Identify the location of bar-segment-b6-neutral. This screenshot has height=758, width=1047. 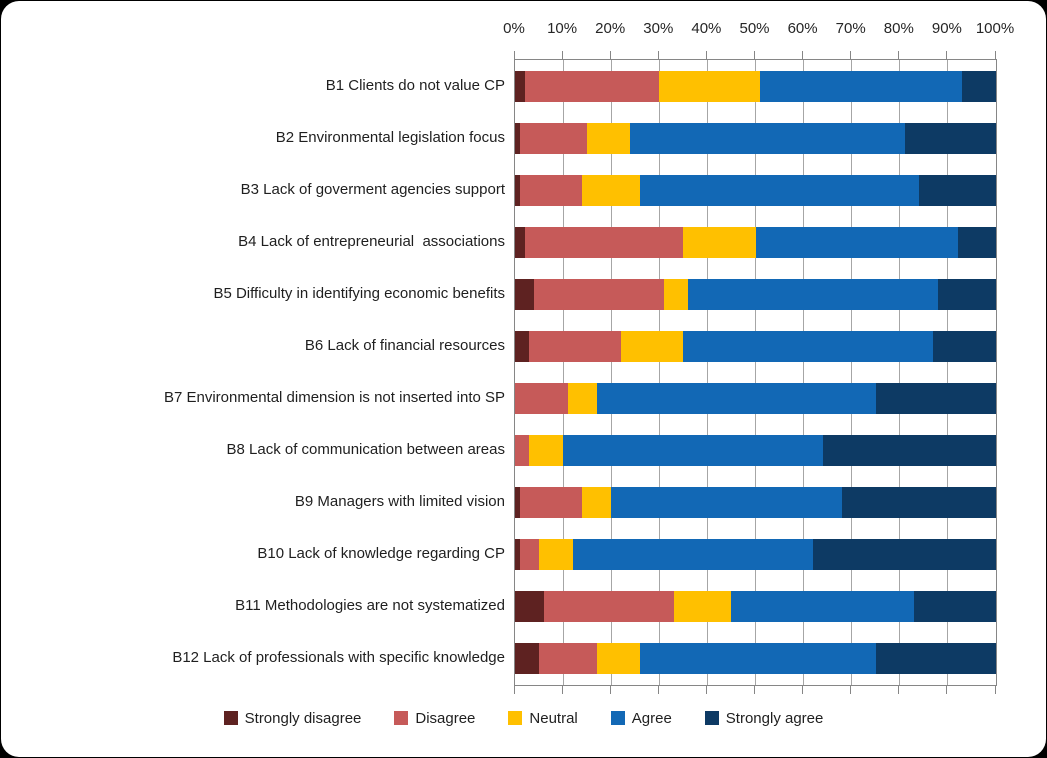
(652, 346).